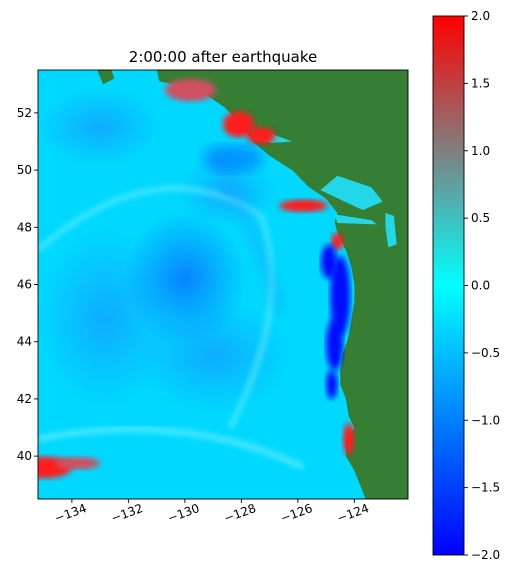 The width and height of the screenshot is (513, 573). I want to click on strait-of-juan-de-fuca, so click(355, 219).